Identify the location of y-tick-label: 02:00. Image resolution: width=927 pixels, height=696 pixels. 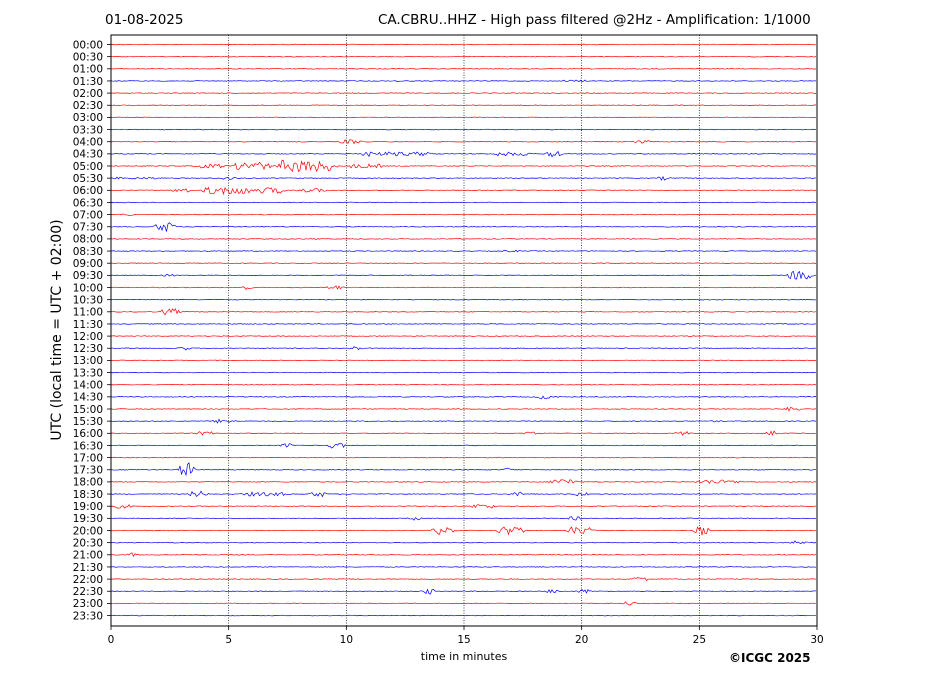
(88, 94).